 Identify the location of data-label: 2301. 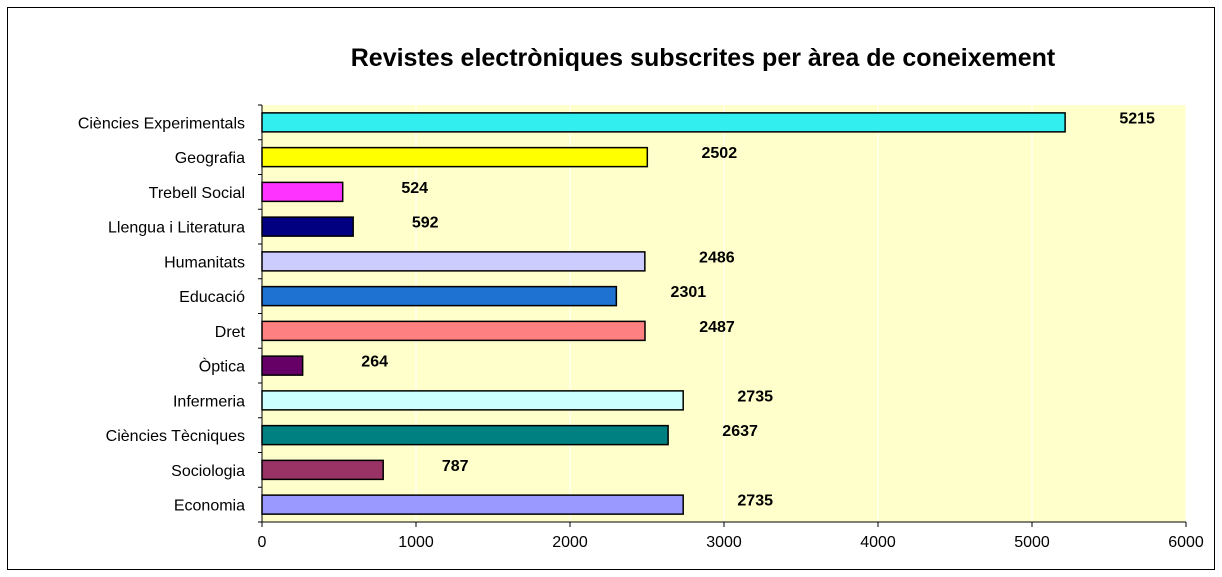
(689, 292).